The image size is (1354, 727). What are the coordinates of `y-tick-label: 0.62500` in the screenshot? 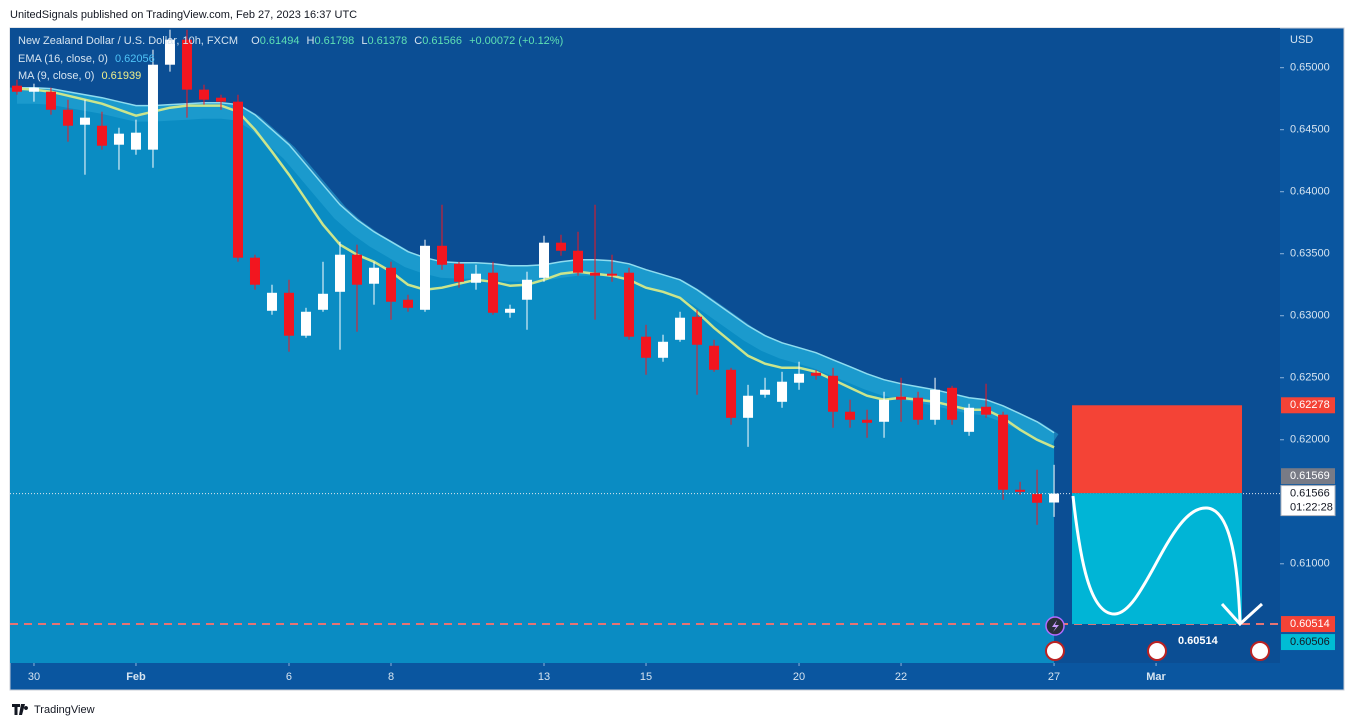 It's located at (1310, 378).